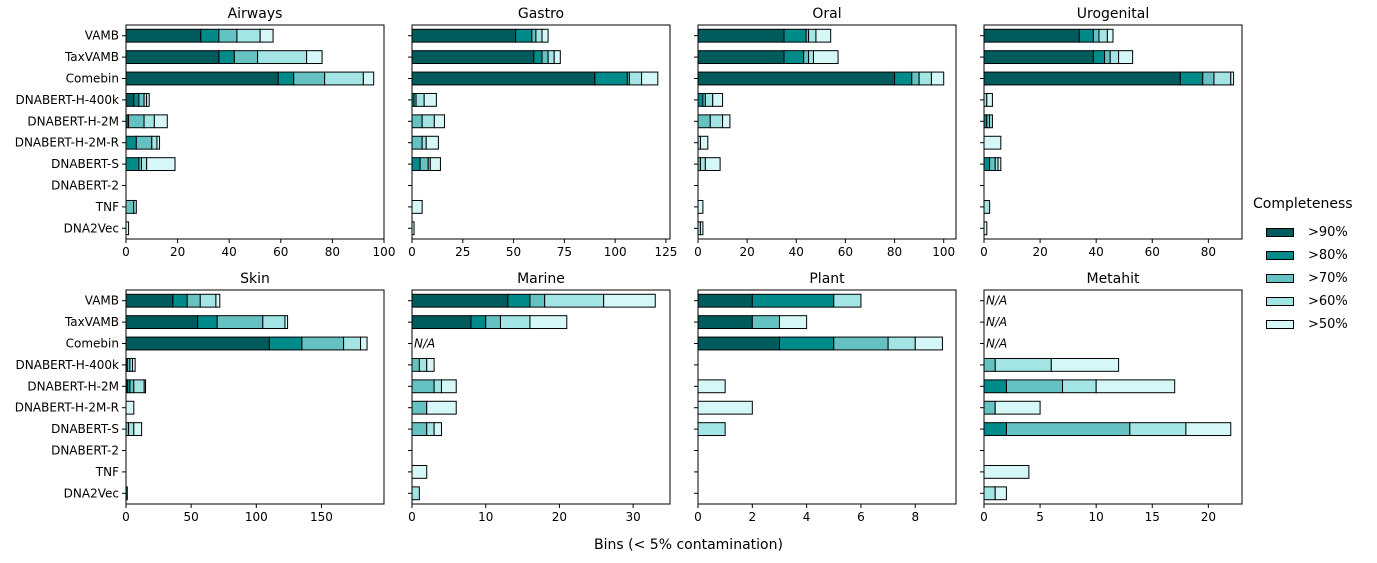 This screenshot has width=1377, height=563. Describe the element at coordinates (1328, 324) in the screenshot. I see `legend-label-gt50: >50%` at that location.